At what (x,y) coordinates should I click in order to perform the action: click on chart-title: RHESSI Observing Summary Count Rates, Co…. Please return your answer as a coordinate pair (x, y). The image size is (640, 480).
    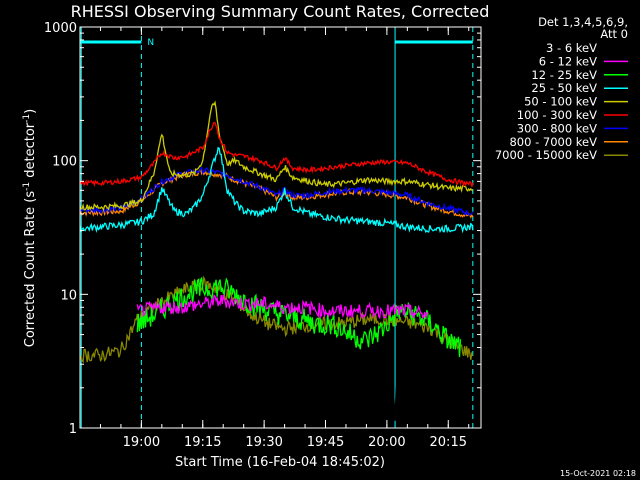
    Looking at the image, I should click on (280, 11).